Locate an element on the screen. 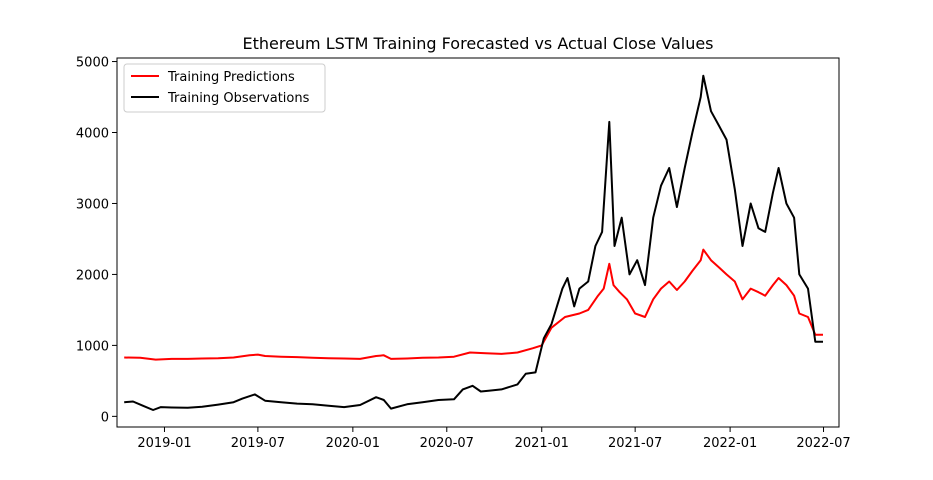 The height and width of the screenshot is (480, 933). y-axis: 0 1000 2000 3000 4000 5000 is located at coordinates (96, 240).